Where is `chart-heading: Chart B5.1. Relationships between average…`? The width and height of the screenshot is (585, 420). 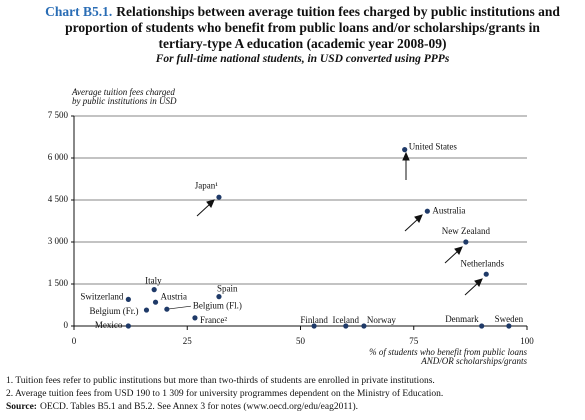
chart-heading: Chart B5.1. Relationships between average… is located at coordinates (302, 28).